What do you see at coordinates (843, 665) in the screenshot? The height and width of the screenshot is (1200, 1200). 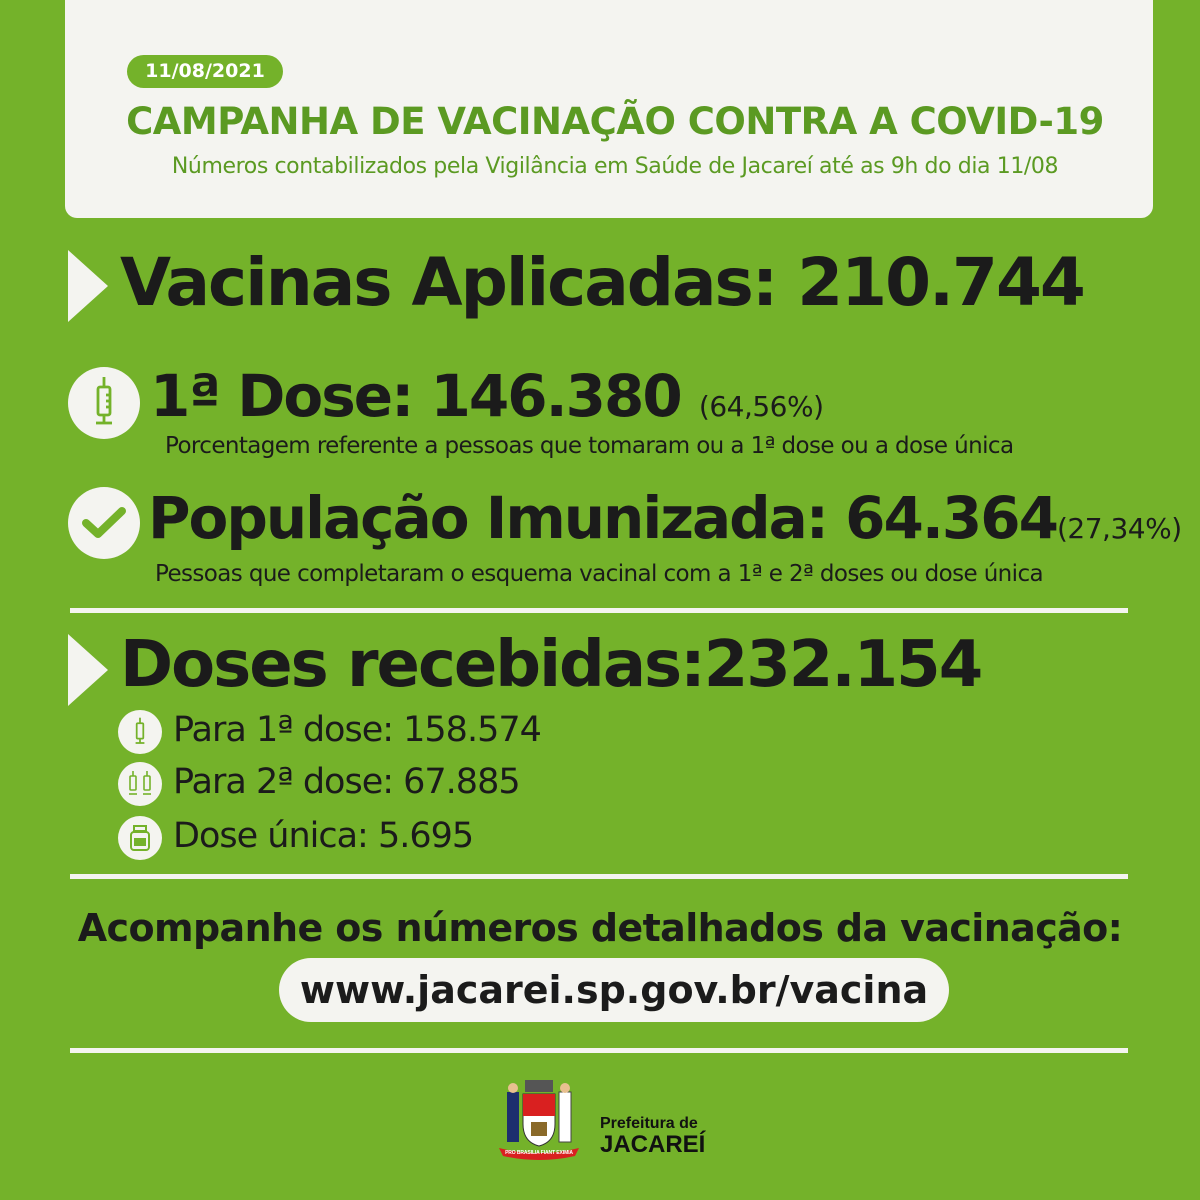 I see `received-value: 232.154` at bounding box center [843, 665].